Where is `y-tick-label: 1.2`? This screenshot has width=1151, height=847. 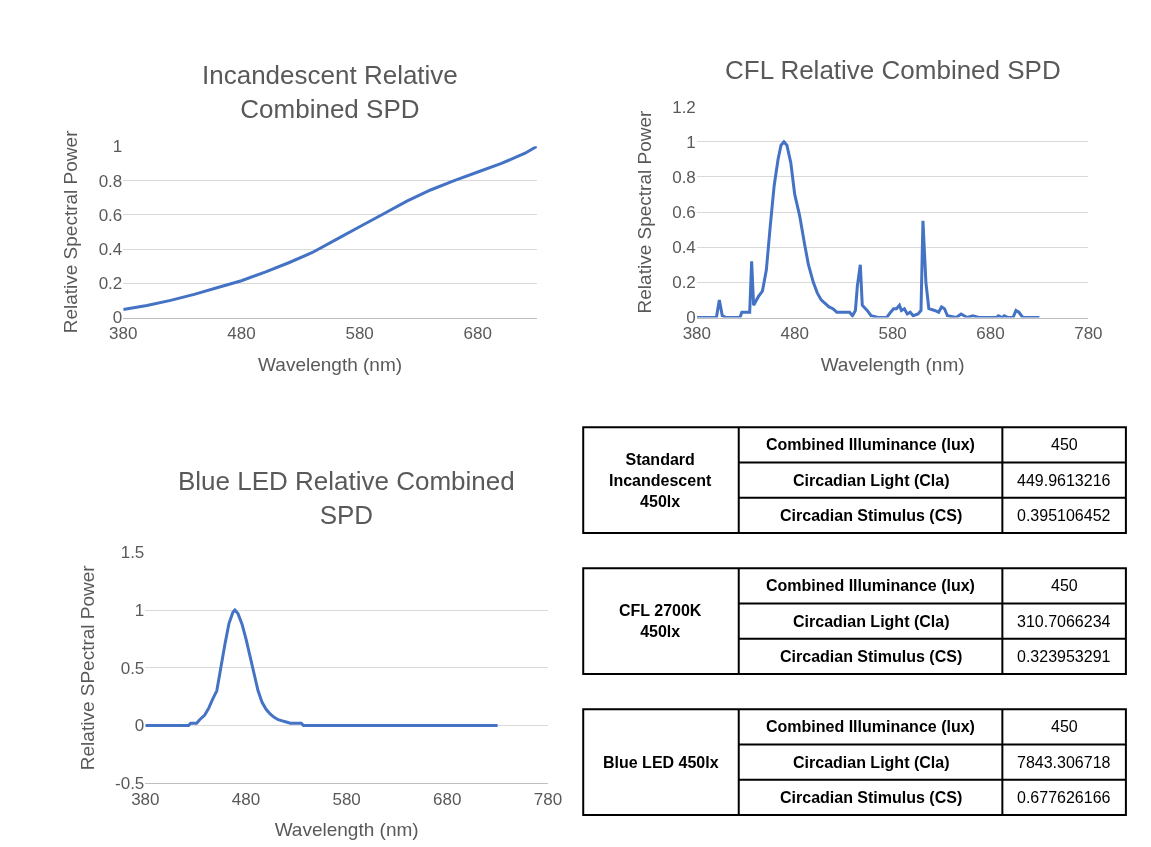
y-tick-label: 1.2 is located at coordinates (684, 107).